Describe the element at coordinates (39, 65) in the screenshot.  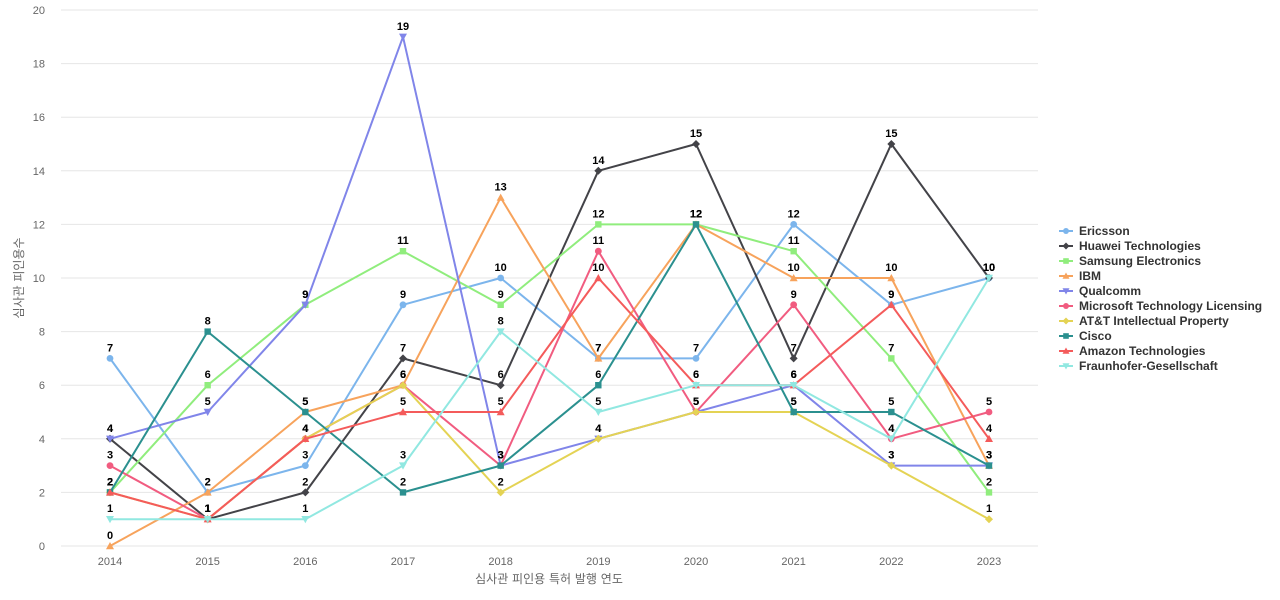
I see `y-tick-label: 18` at that location.